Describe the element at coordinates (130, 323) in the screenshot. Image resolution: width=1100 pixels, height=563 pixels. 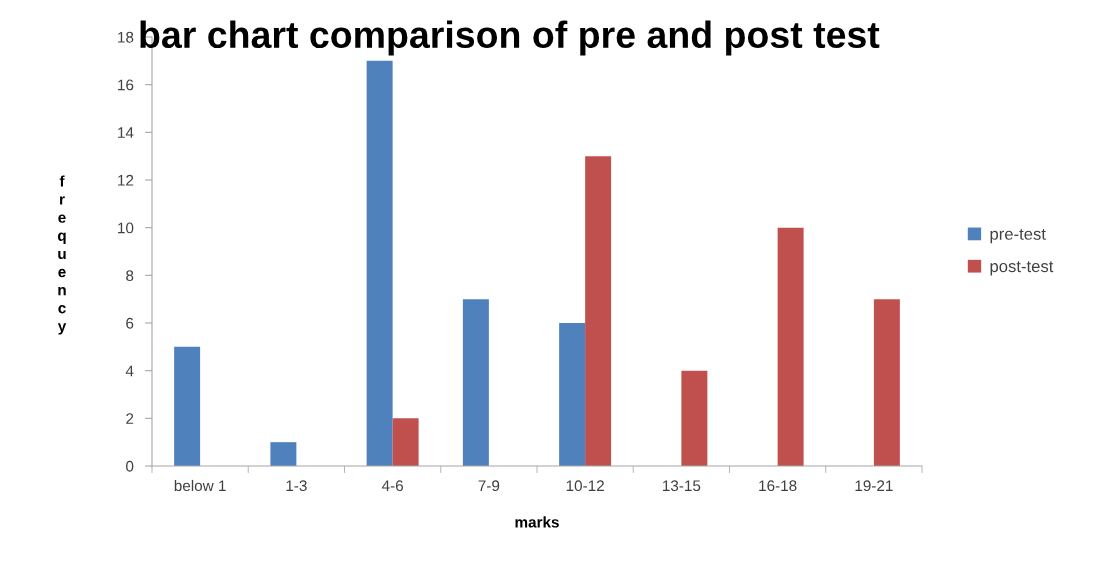
I see `y-tick-label: 6` at that location.